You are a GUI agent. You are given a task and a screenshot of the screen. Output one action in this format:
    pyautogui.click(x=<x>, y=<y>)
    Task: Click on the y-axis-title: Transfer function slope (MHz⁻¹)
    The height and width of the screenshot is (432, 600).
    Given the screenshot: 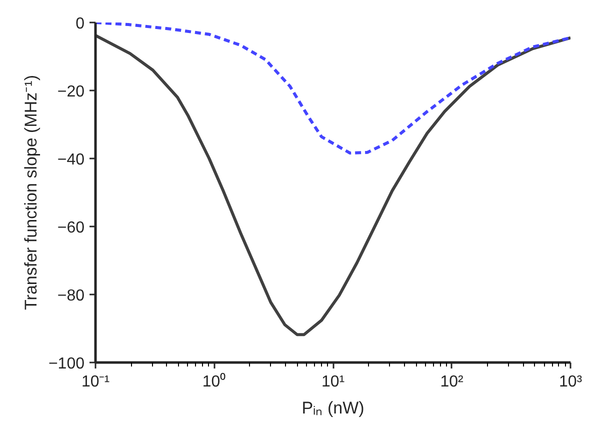 What is the action you would take?
    pyautogui.click(x=30, y=192)
    